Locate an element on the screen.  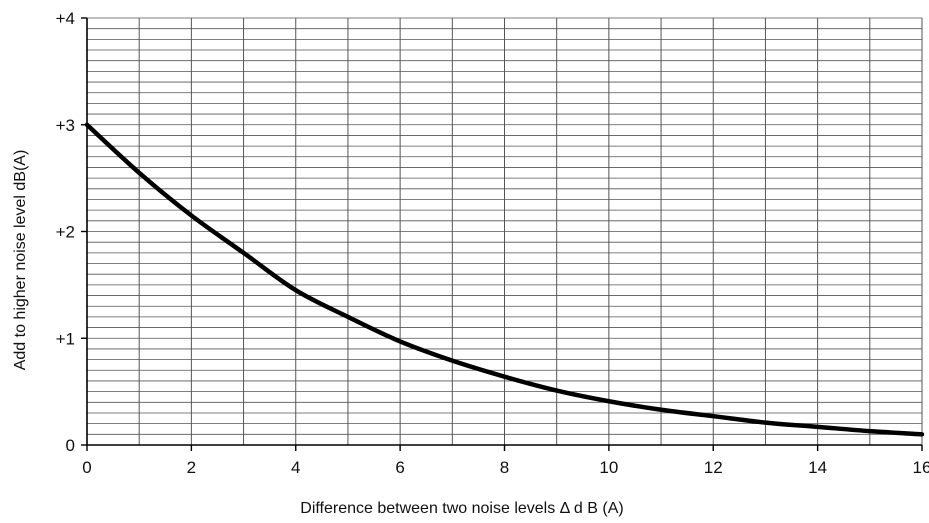
x-tick-label: 16 is located at coordinates (921, 467).